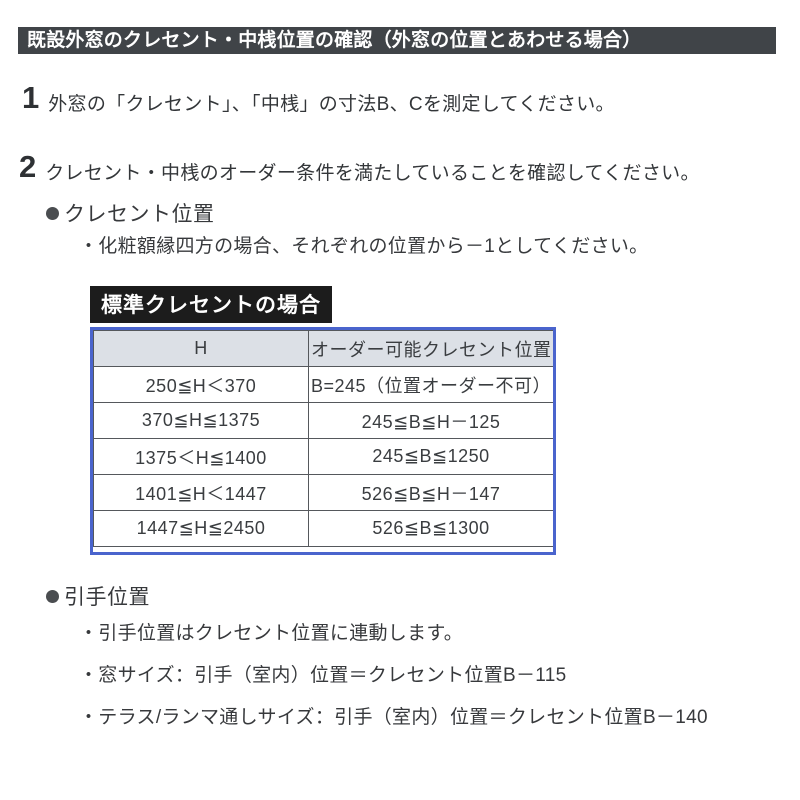  I want to click on handle-position-note: ・窓サイズ：引手（室内）位置＝クレセント位置B－115, so click(323, 675).